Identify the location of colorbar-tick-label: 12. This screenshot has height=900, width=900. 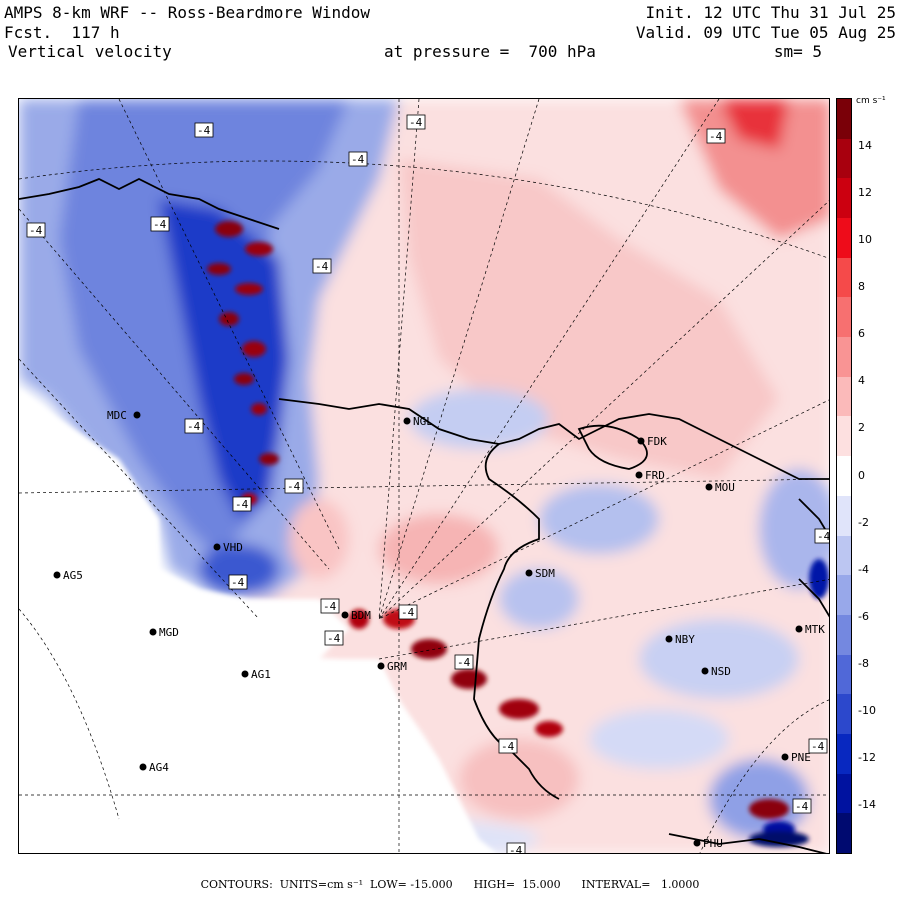
(865, 192).